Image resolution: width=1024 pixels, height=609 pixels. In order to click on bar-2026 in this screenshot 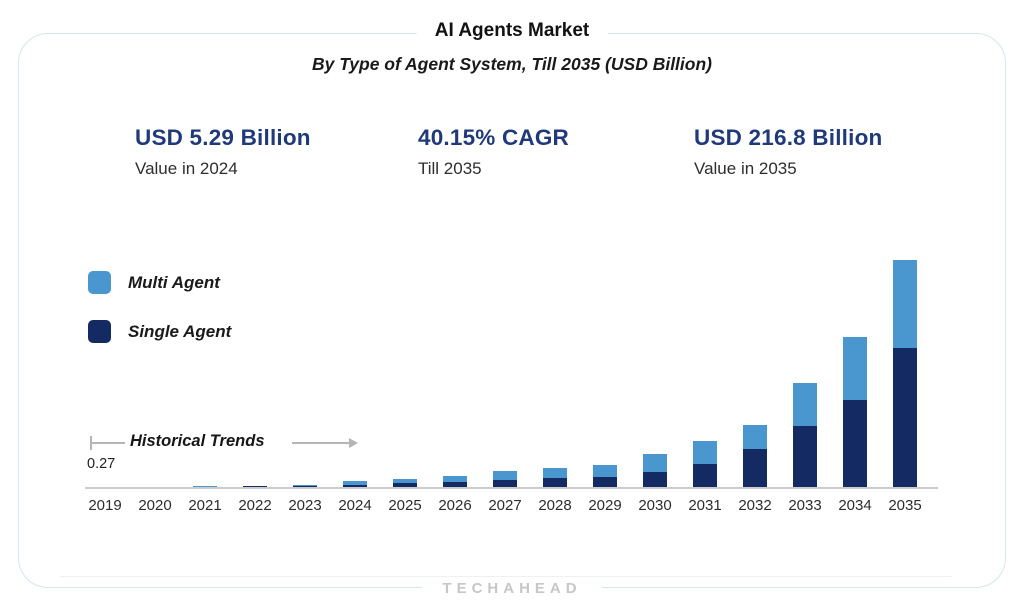, I will do `click(455, 481)`.